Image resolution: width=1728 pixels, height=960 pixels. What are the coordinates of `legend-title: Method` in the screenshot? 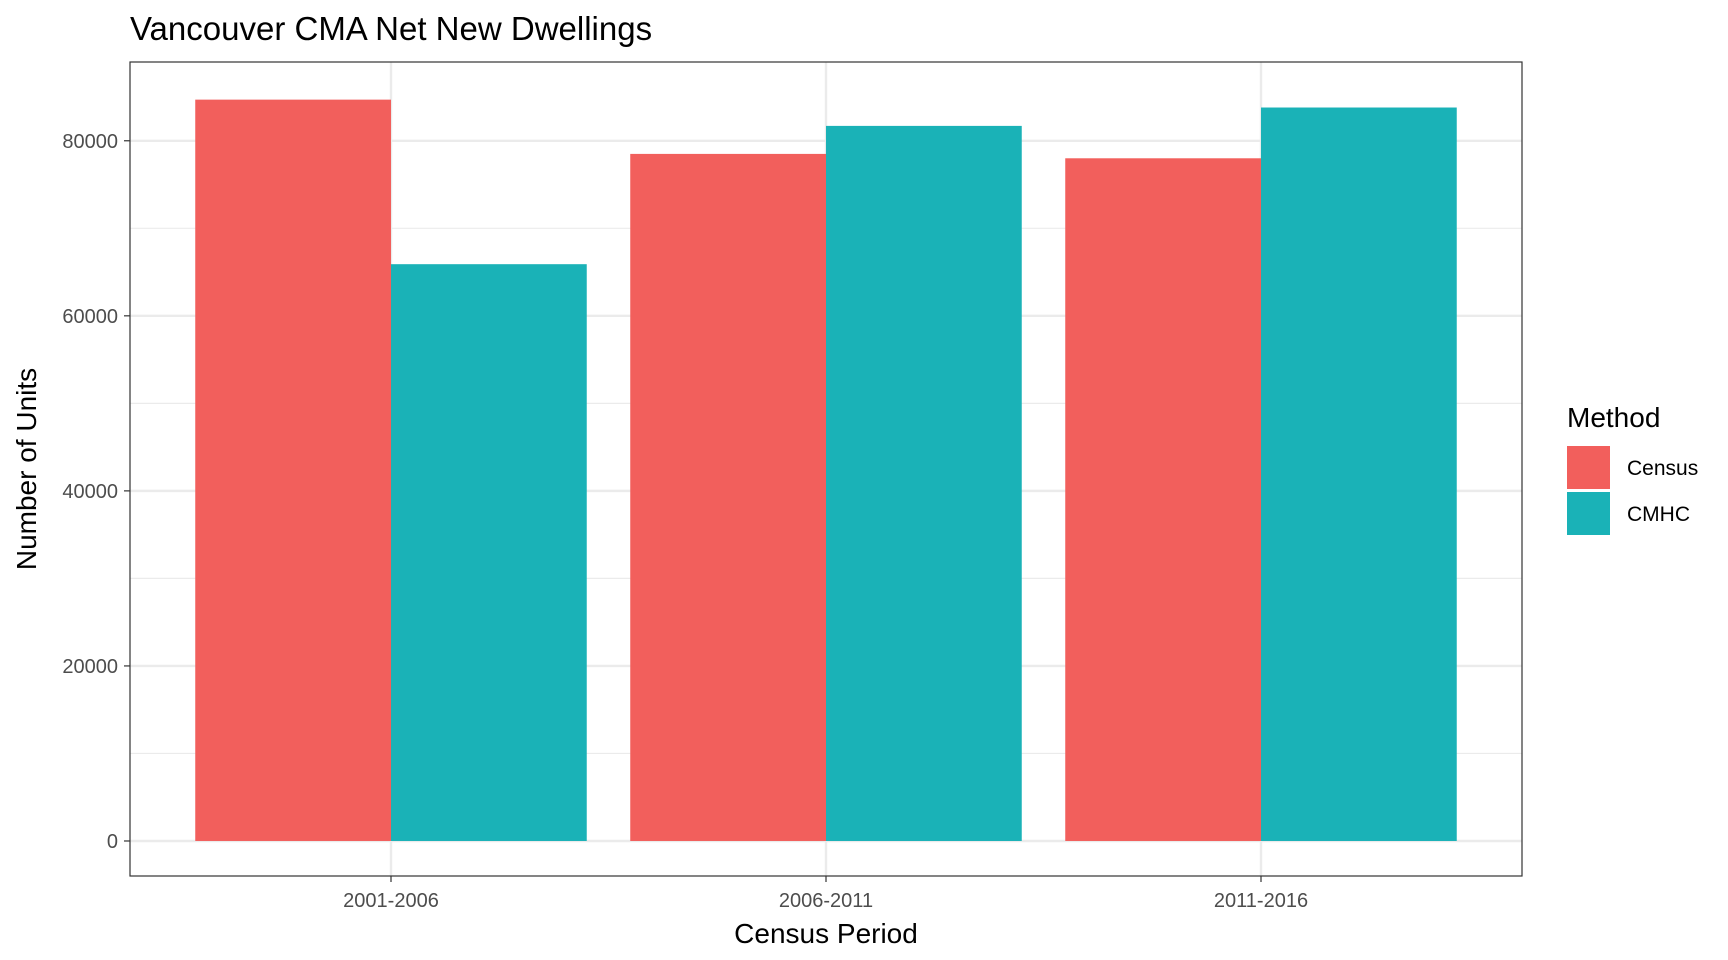 It's located at (1613, 417).